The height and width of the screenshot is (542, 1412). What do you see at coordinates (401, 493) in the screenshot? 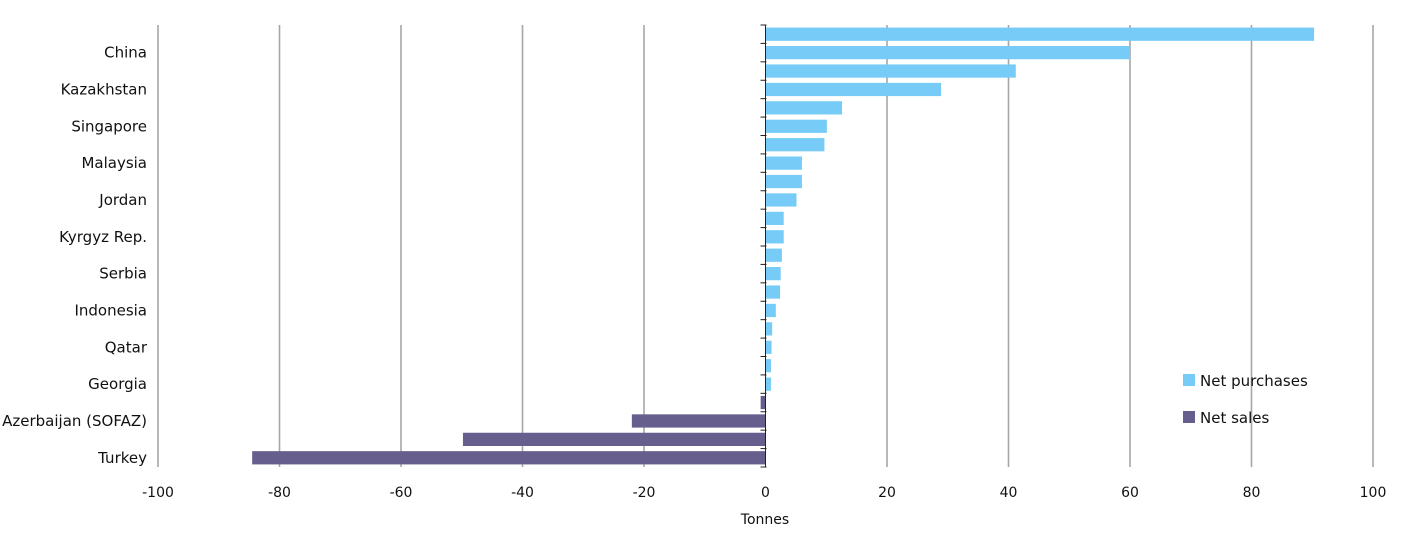
I see `x-tick-label: -60` at bounding box center [401, 493].